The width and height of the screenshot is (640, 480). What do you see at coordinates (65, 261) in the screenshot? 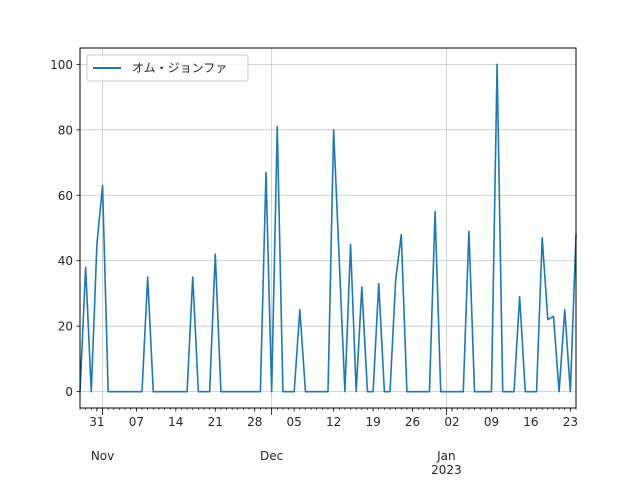
I see `y-tick-label: 40` at bounding box center [65, 261].